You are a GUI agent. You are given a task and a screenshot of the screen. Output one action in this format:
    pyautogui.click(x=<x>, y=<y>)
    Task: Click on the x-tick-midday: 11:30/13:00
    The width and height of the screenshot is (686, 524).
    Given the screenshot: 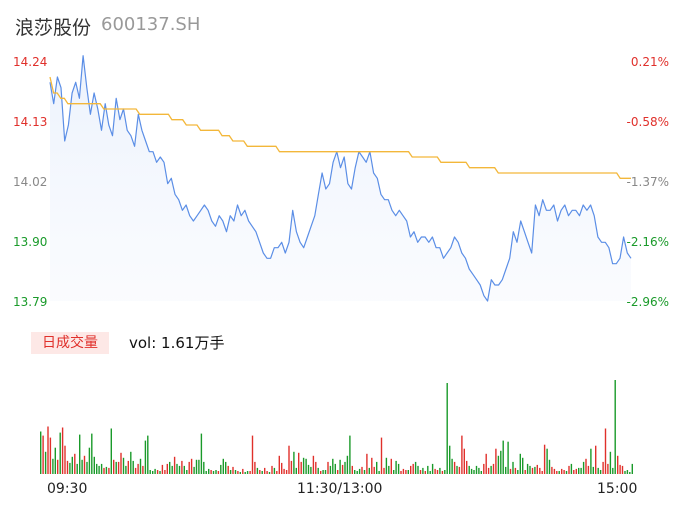 What is the action you would take?
    pyautogui.click(x=340, y=489)
    